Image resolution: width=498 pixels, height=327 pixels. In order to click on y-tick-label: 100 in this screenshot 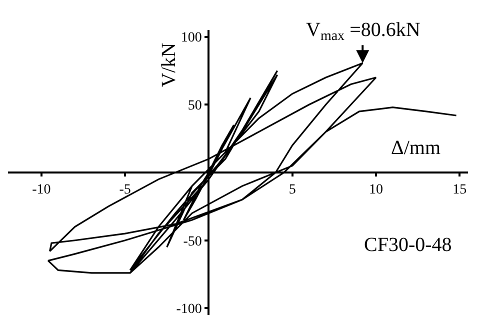, I will do `click(191, 38)`.